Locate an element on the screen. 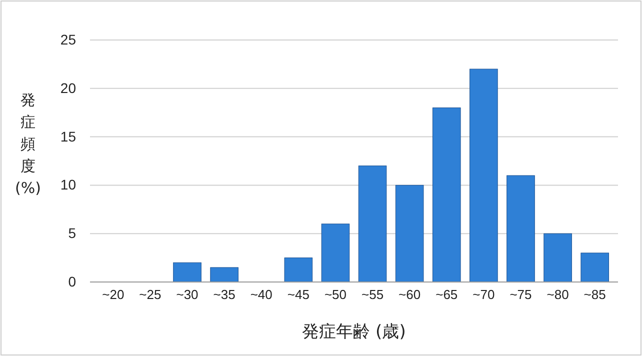 The width and height of the screenshot is (643, 357). x-tick-label: ~85 is located at coordinates (595, 294).